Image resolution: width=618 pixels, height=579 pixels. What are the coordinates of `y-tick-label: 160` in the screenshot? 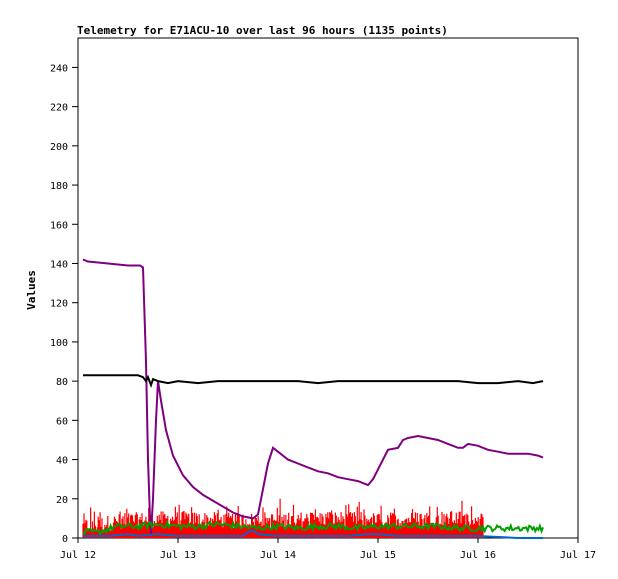 It's located at (59, 225).